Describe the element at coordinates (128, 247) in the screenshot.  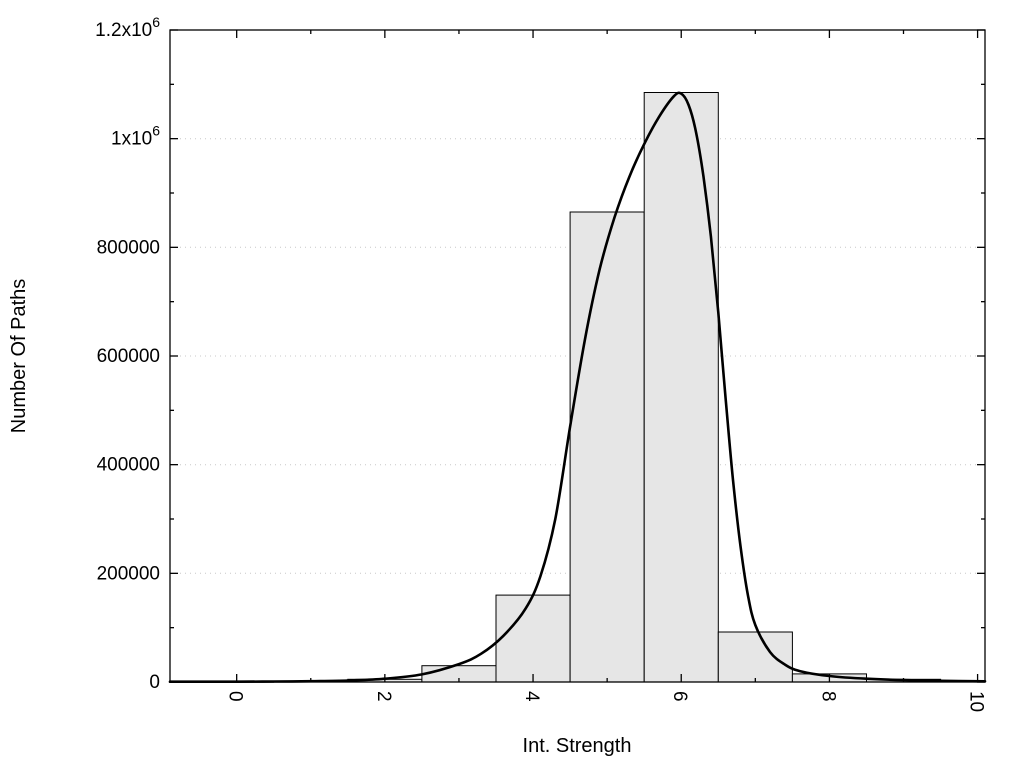
I see `y-tick-label: 800000` at that location.